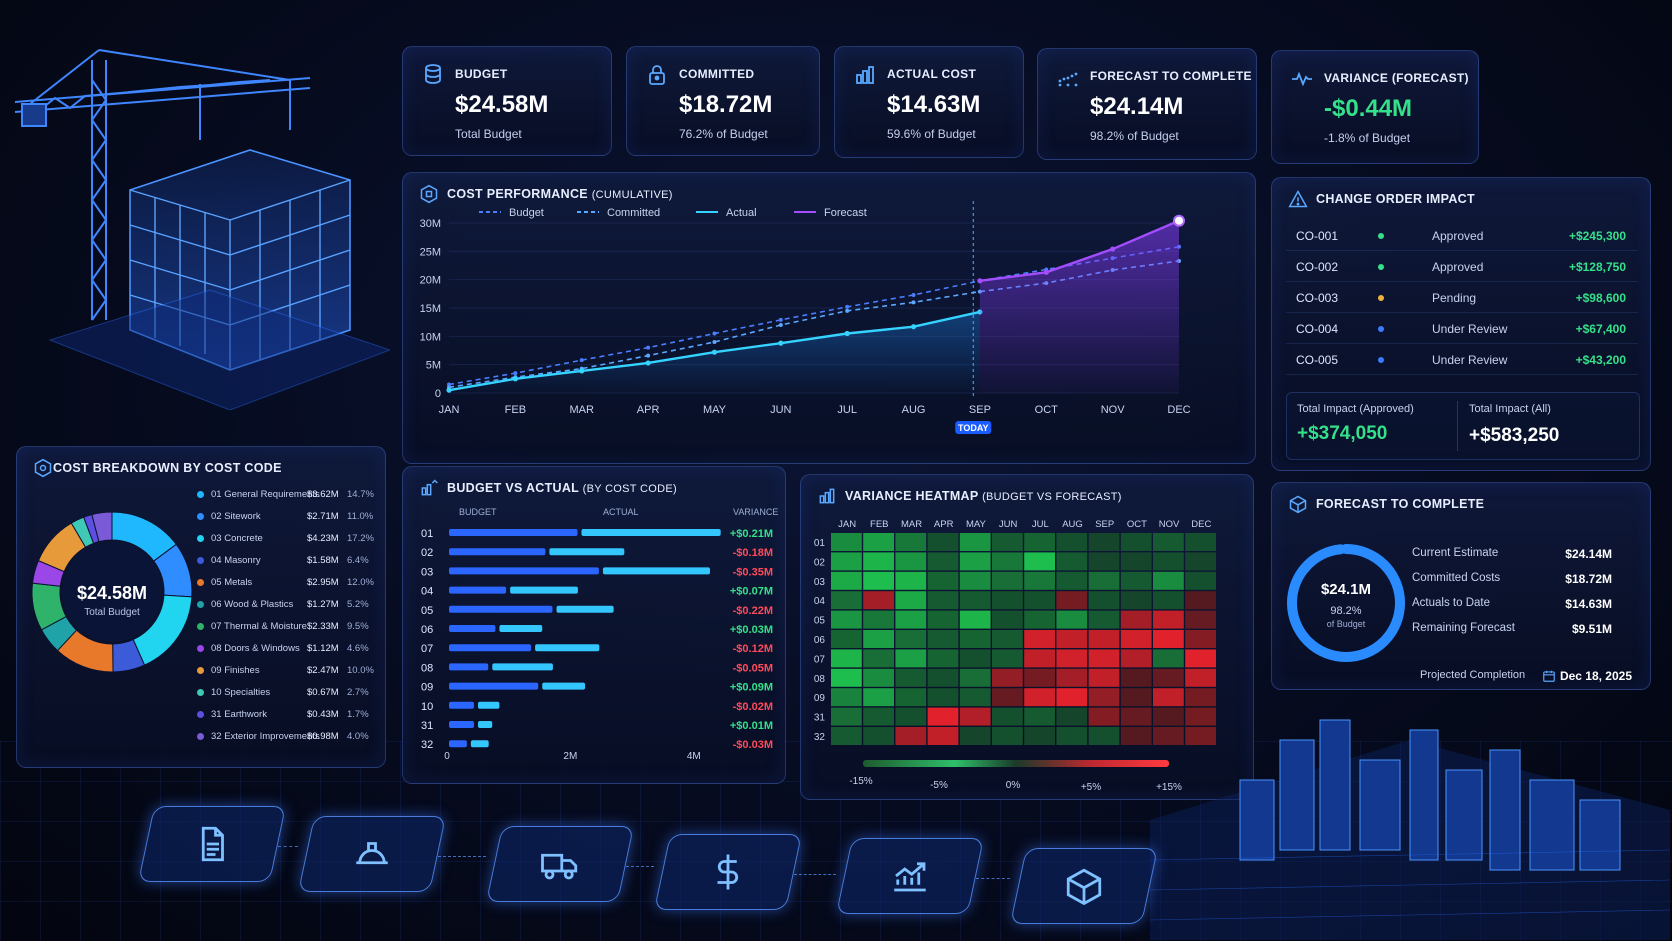  What do you see at coordinates (585, 609) in the screenshot?
I see `actual-bar` at bounding box center [585, 609].